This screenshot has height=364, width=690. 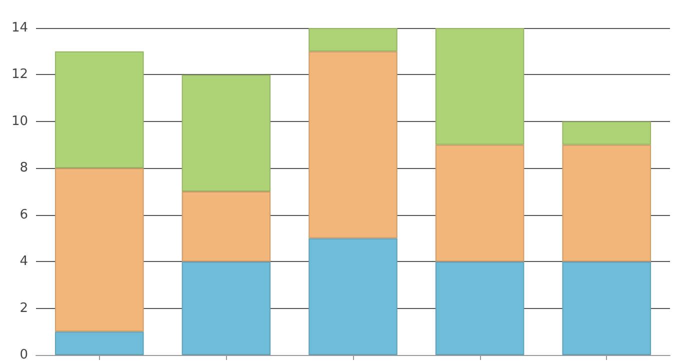 What do you see at coordinates (24, 214) in the screenshot?
I see `y-tick-label: 6` at bounding box center [24, 214].